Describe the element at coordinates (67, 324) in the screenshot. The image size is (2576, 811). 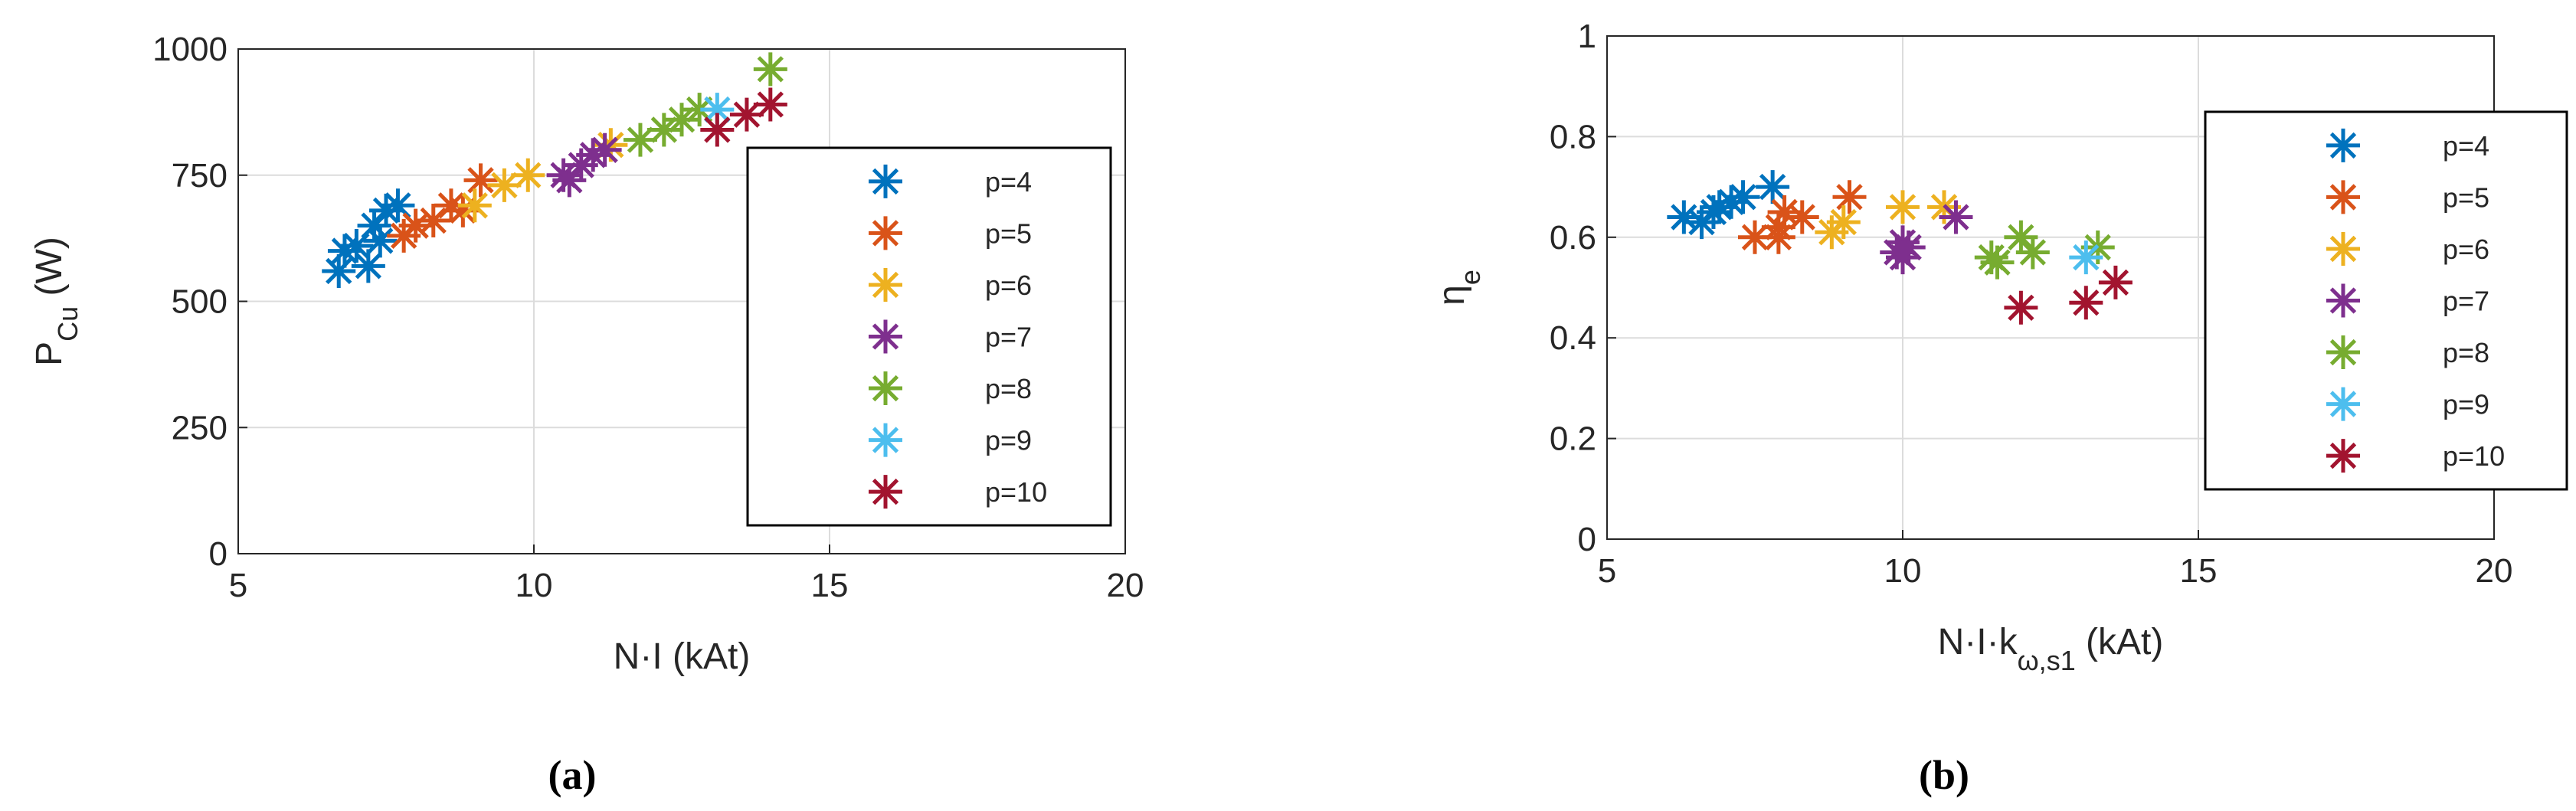
I see `label-subscript: Cu` at that location.